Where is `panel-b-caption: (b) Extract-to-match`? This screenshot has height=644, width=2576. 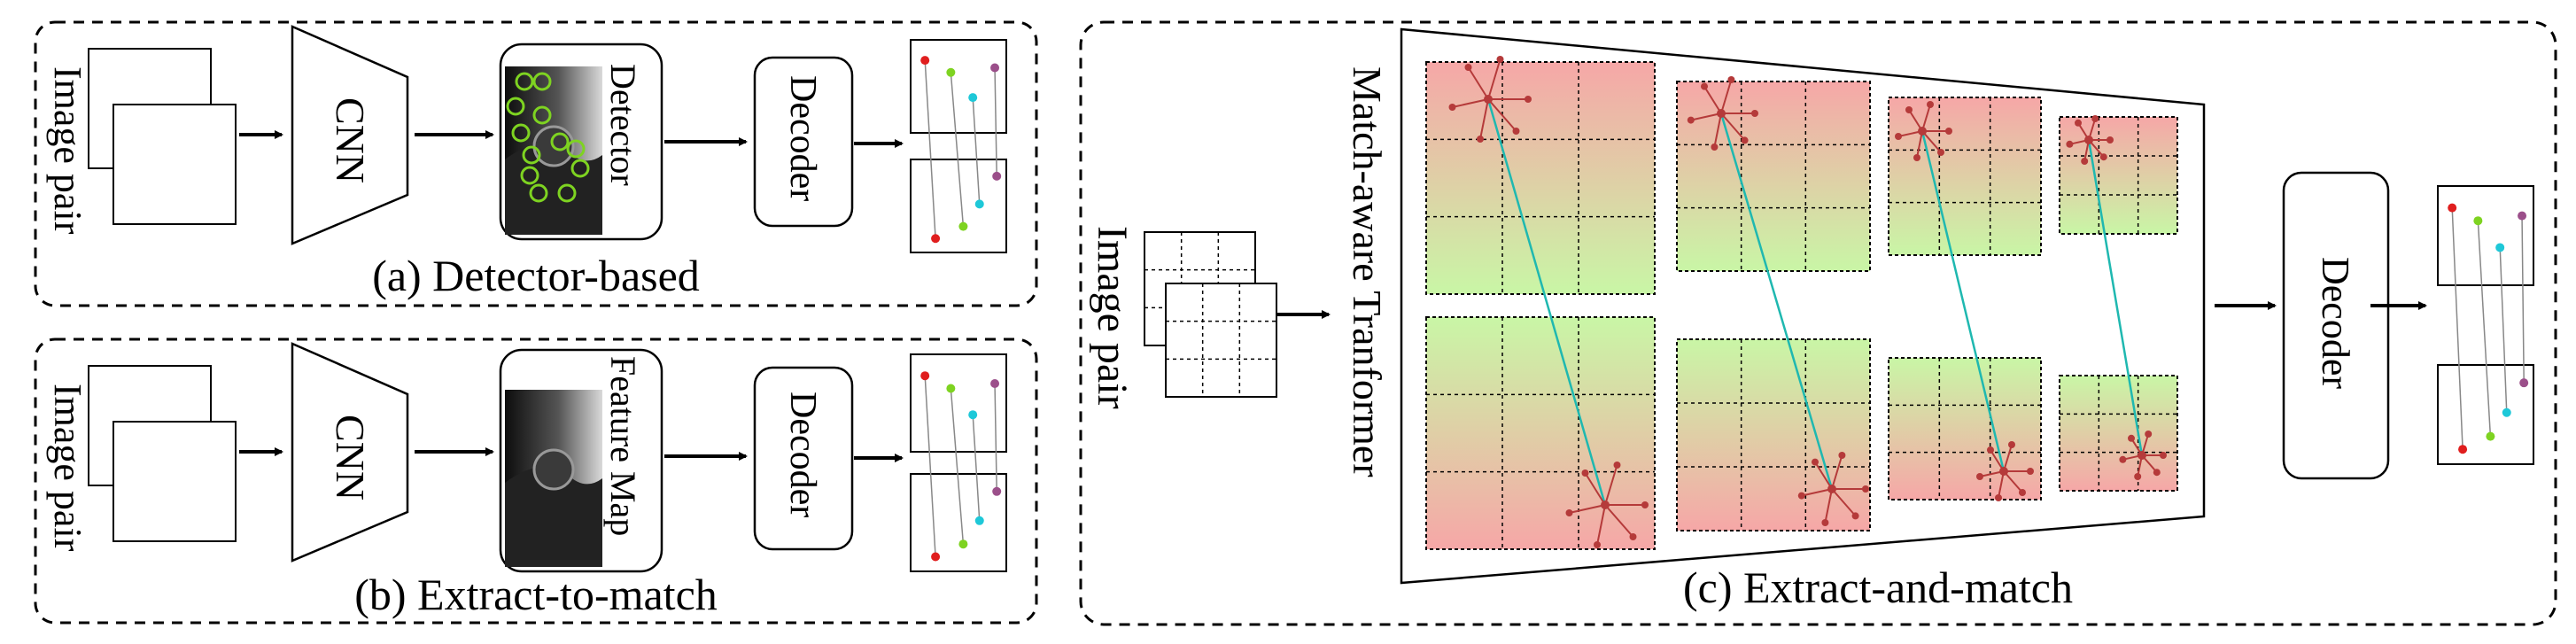
panel-b-caption: (b) Extract-to-match is located at coordinates (536, 594).